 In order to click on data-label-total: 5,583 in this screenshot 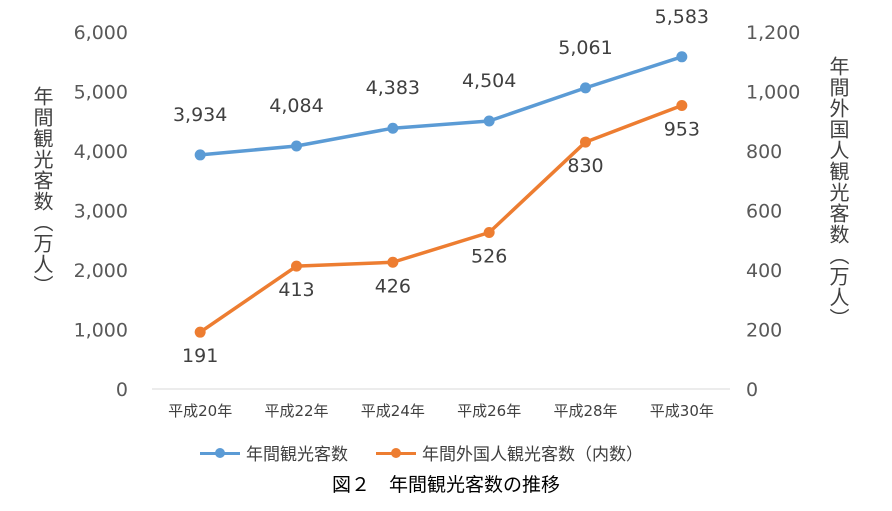, I will do `click(682, 17)`.